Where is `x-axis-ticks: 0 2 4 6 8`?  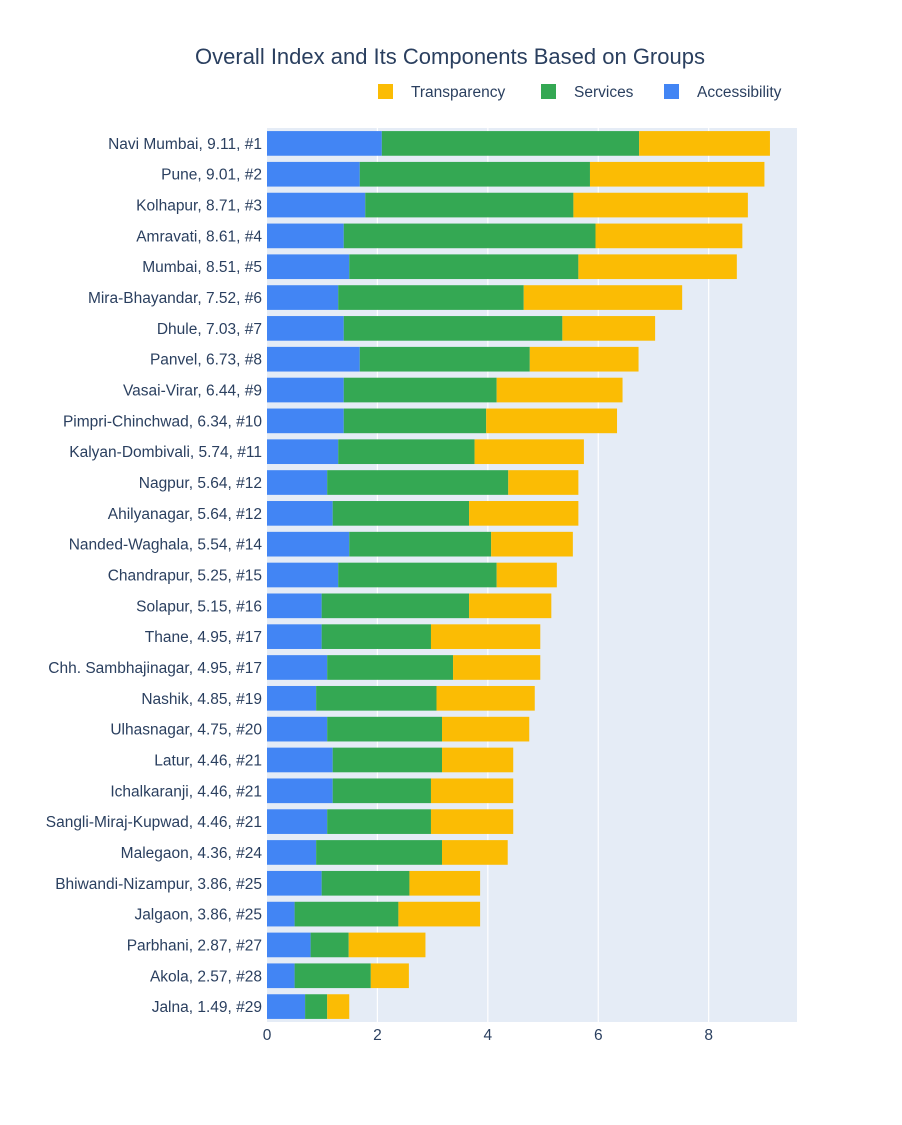
x-axis-ticks: 0 2 4 6 8 is located at coordinates (488, 1035).